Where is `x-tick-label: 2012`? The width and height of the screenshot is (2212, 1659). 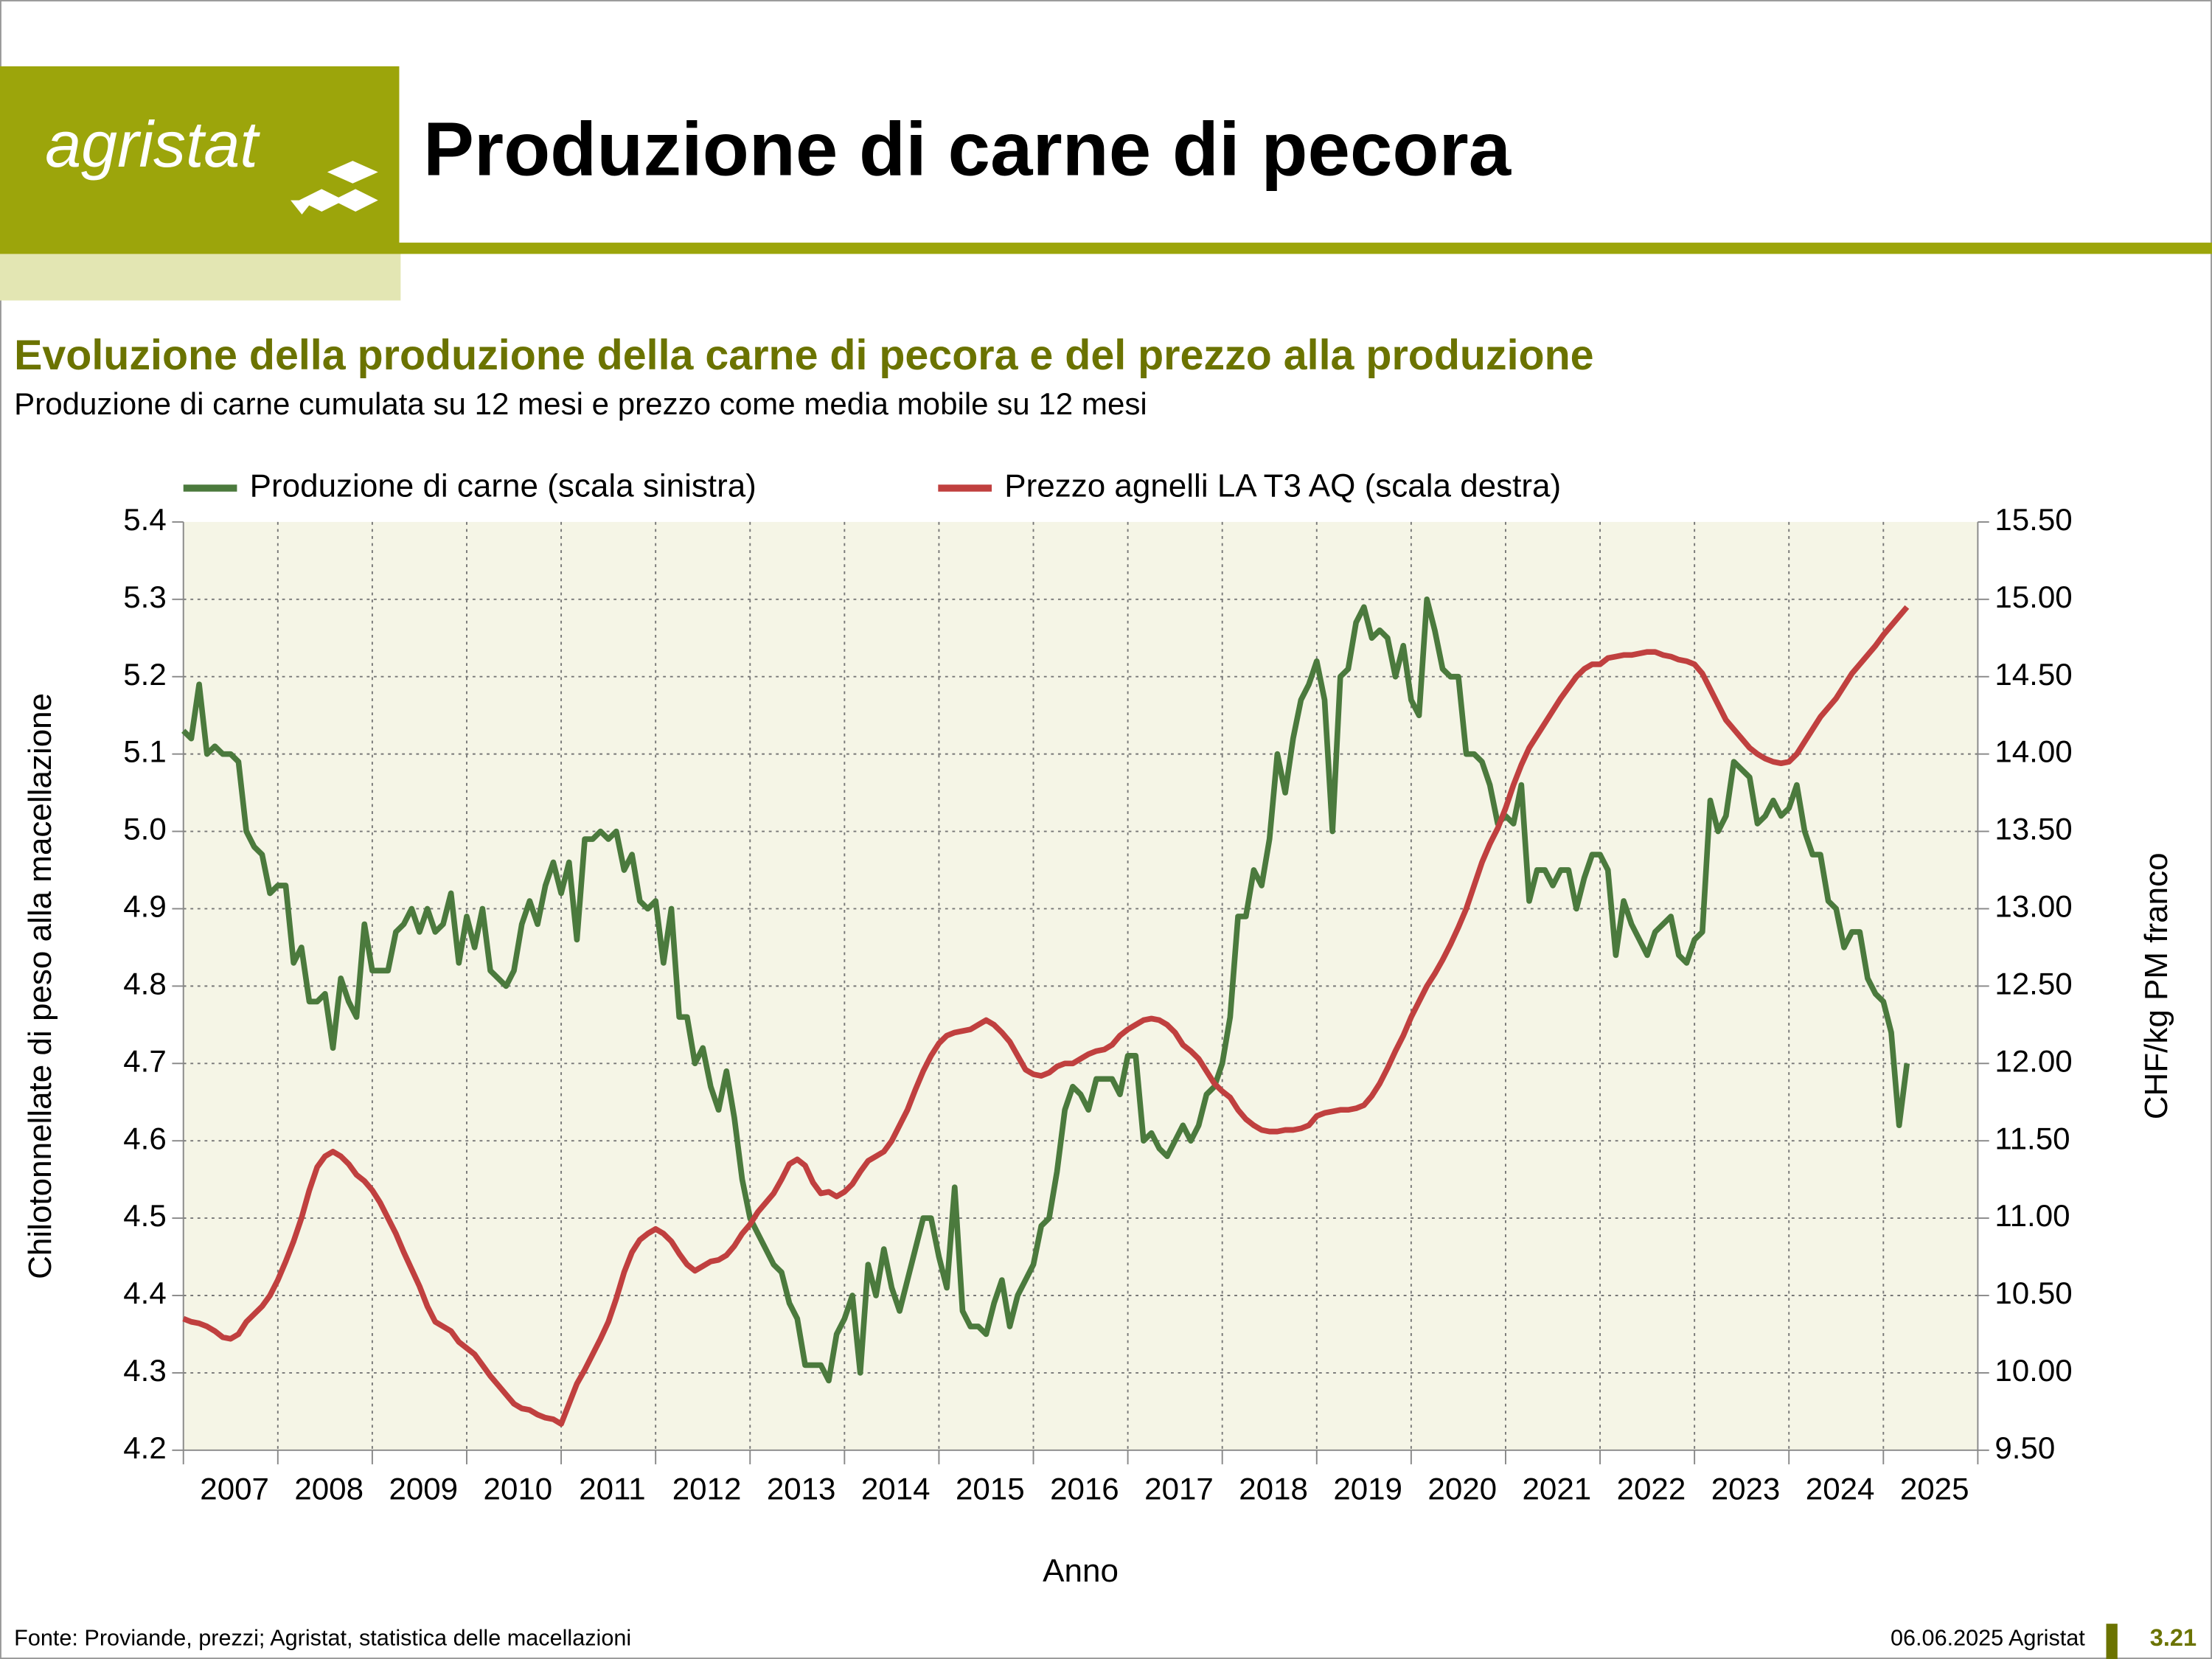 x-tick-label: 2012 is located at coordinates (707, 1488).